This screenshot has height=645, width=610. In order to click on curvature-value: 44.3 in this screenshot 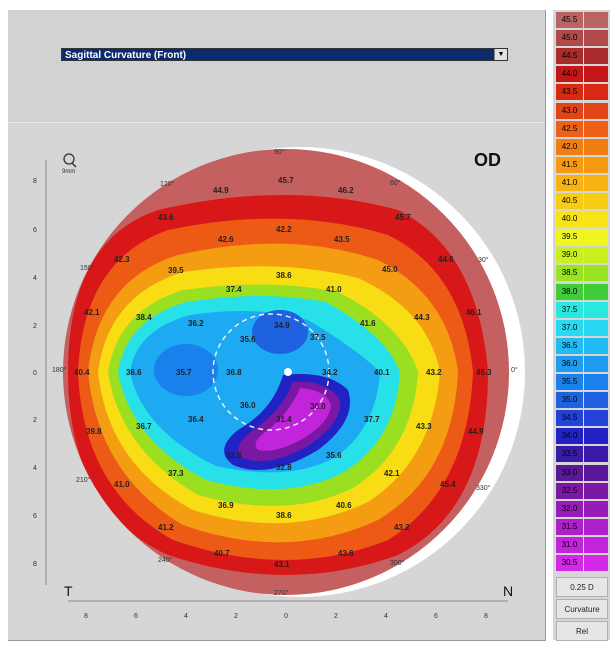, I will do `click(422, 317)`.